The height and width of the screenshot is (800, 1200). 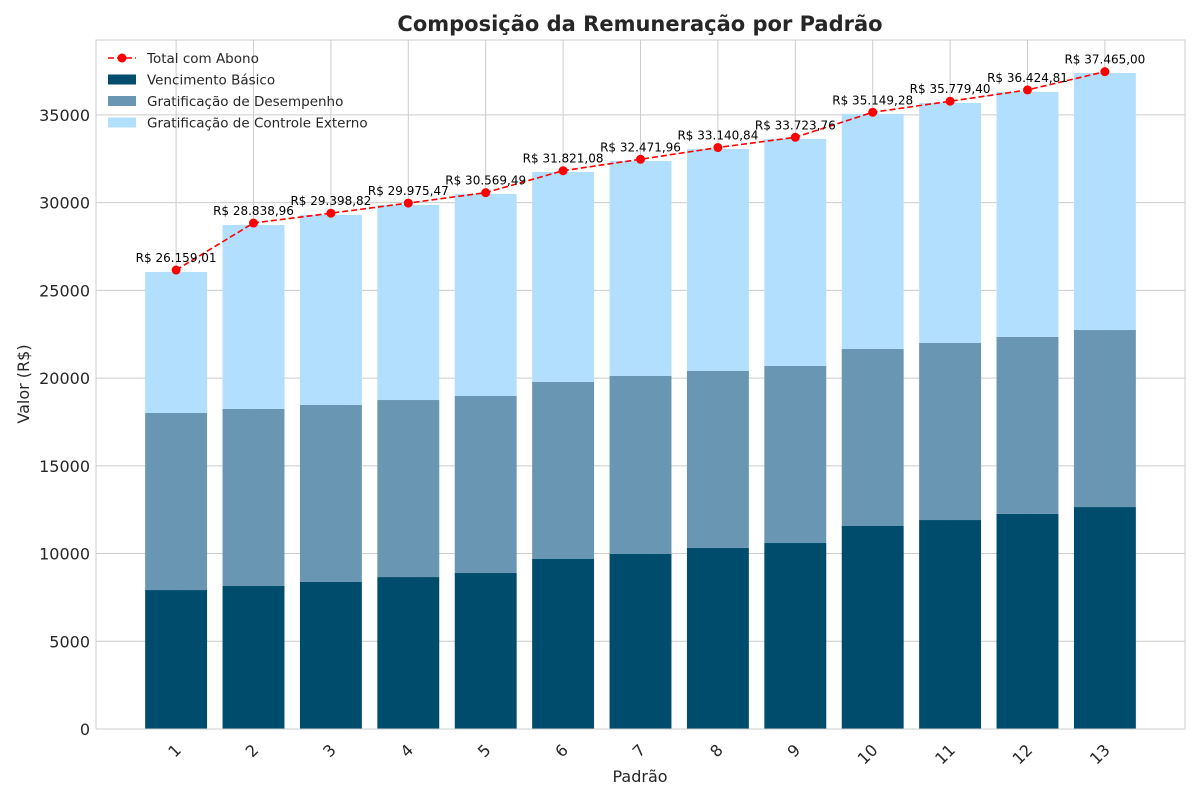 I want to click on data-label: R$ 29.398,82, so click(x=330, y=201).